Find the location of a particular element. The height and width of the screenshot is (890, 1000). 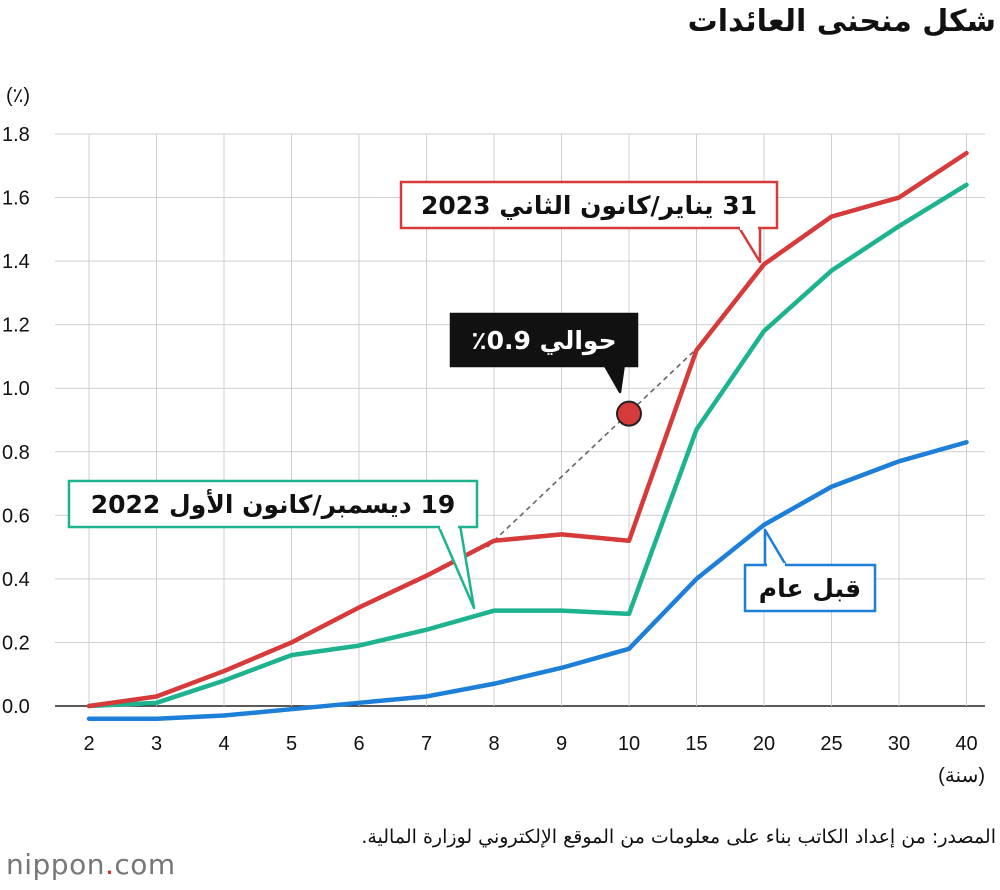

x-tick-label: 10 is located at coordinates (629, 744).